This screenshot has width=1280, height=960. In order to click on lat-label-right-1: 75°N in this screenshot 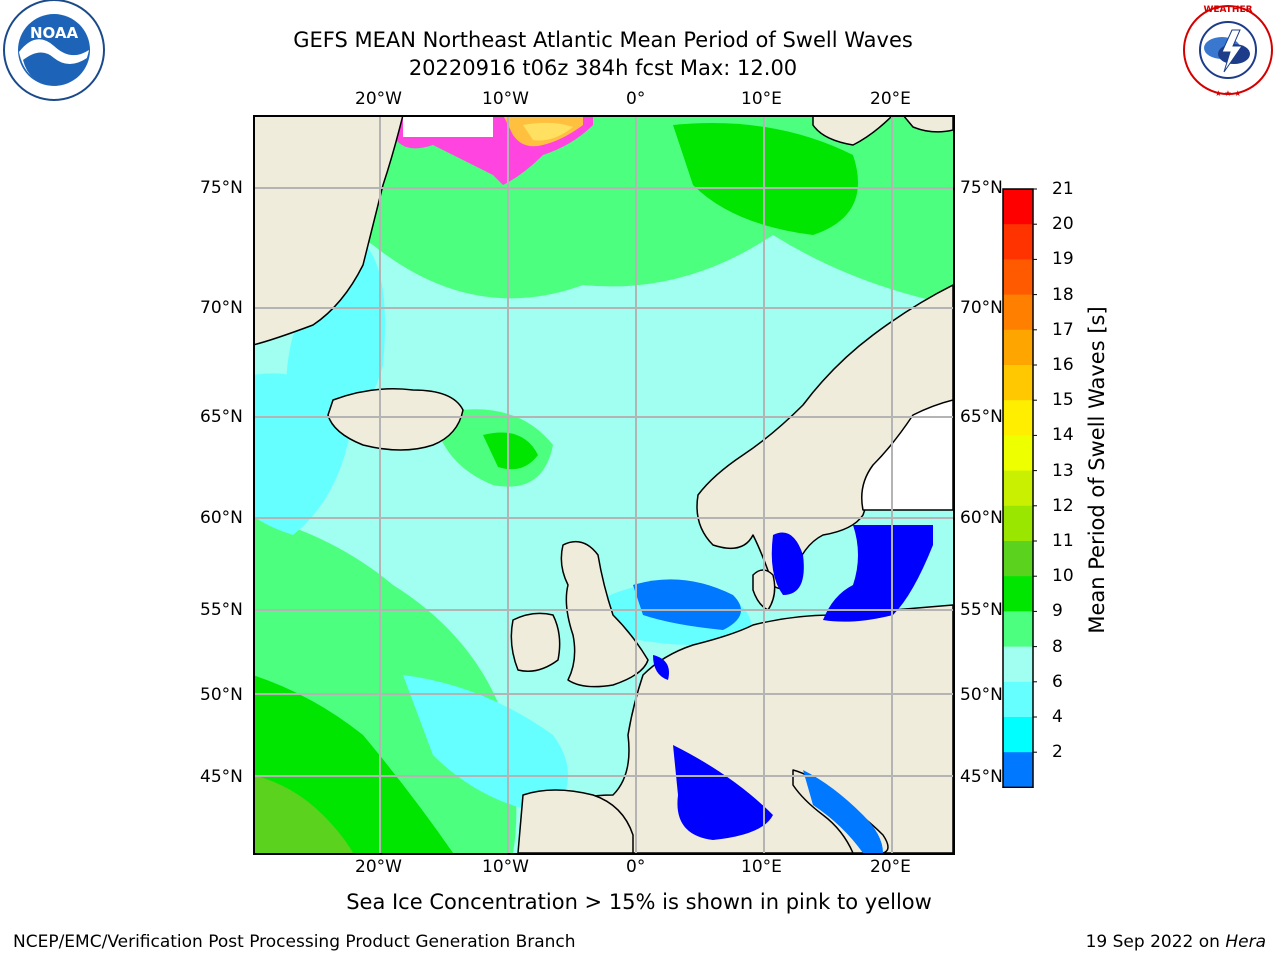, I will do `click(981, 188)`.